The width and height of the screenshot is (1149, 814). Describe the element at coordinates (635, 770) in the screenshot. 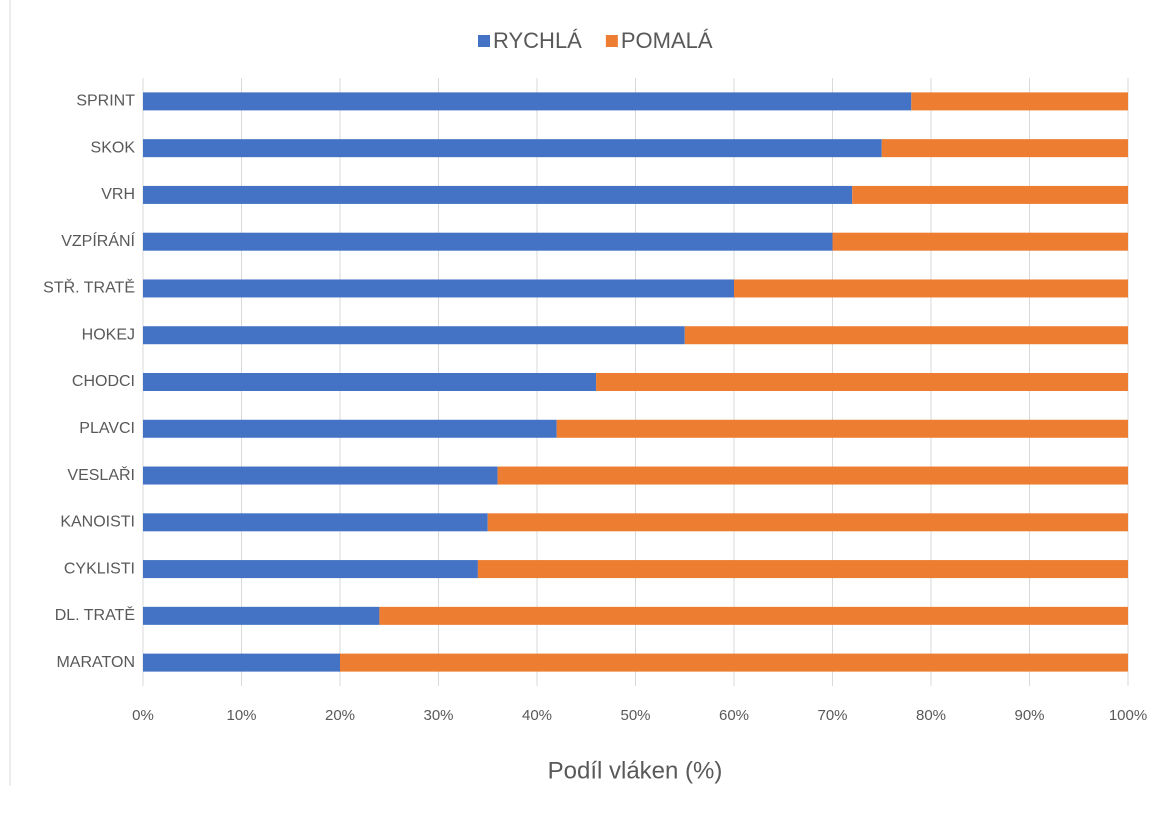

I see `x-axis-title: Podíl vláken (%)` at that location.